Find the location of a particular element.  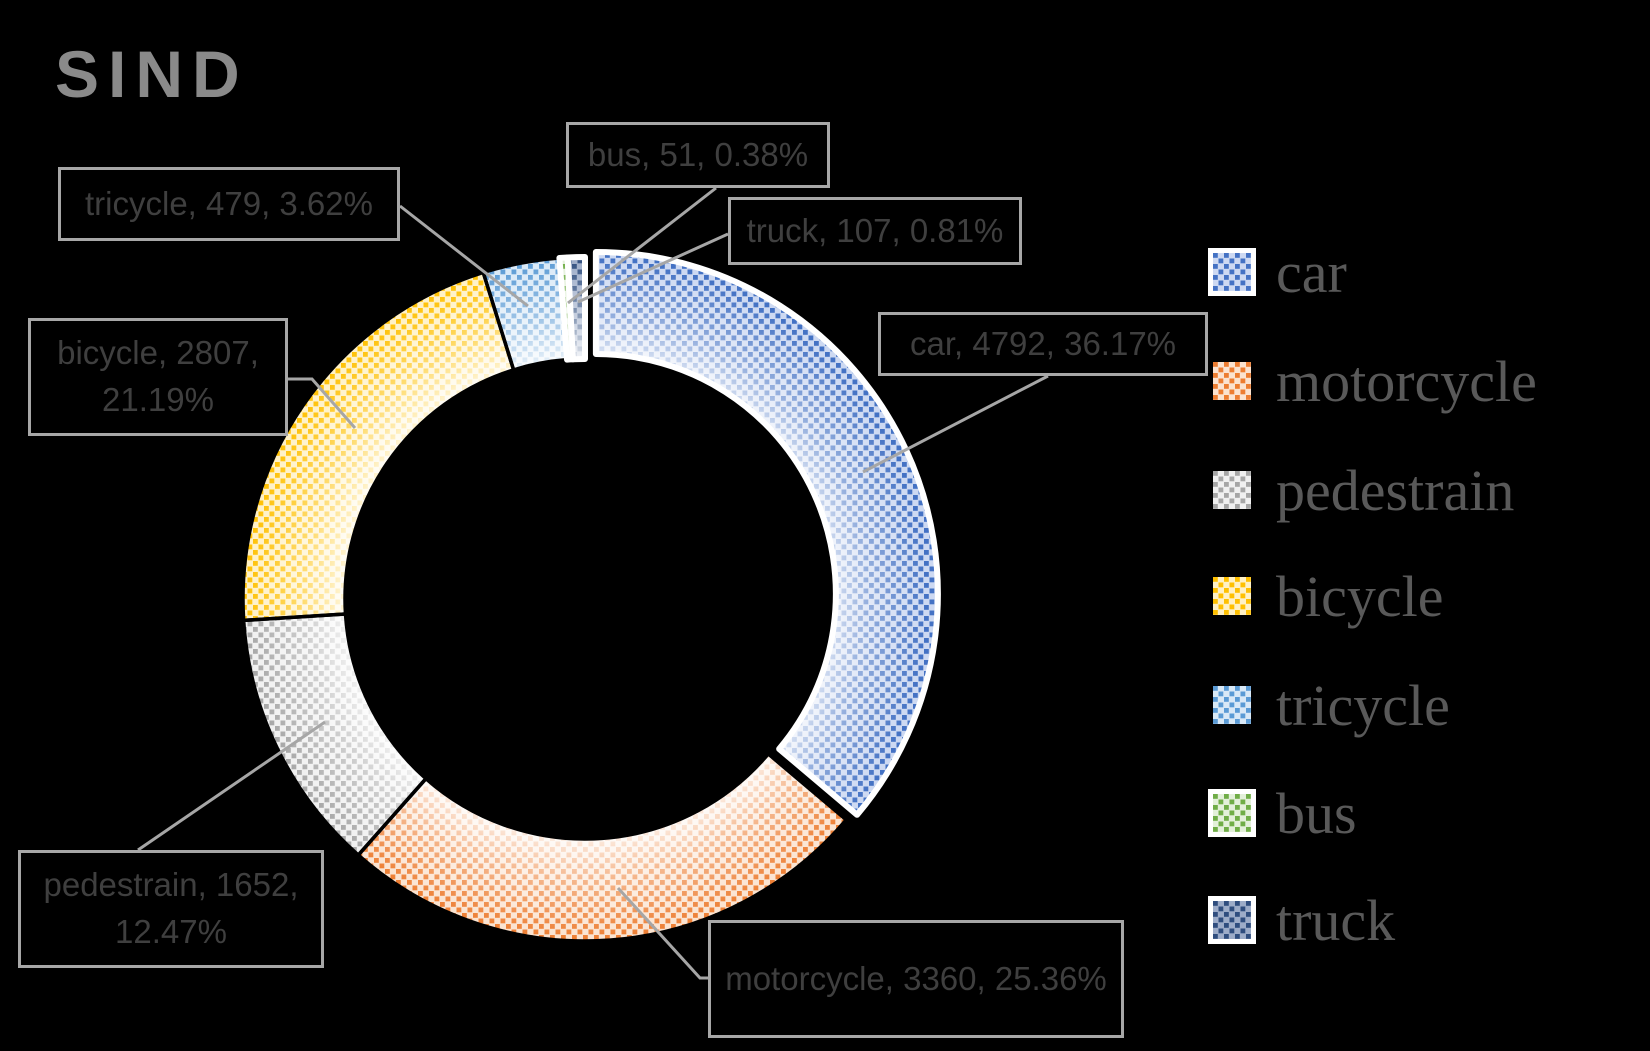

slice-car-outline is located at coordinates (766, 533).